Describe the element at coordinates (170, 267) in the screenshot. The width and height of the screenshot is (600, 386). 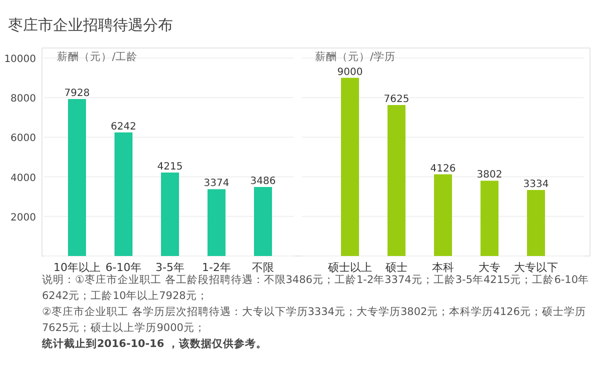
I see `x-tick-label: 3-5年` at that location.